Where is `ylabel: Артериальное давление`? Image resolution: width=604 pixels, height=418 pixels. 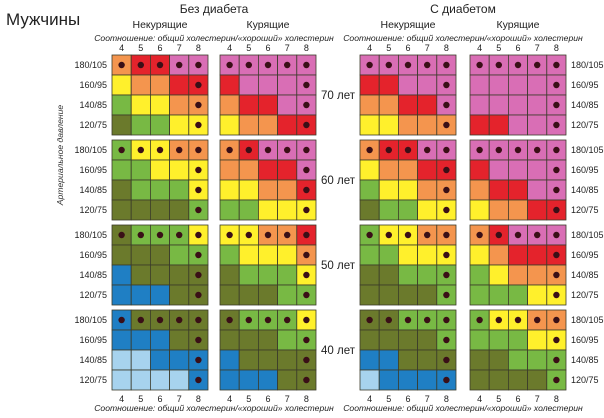
ylabel: Артериальное давление is located at coordinates (60, 156).